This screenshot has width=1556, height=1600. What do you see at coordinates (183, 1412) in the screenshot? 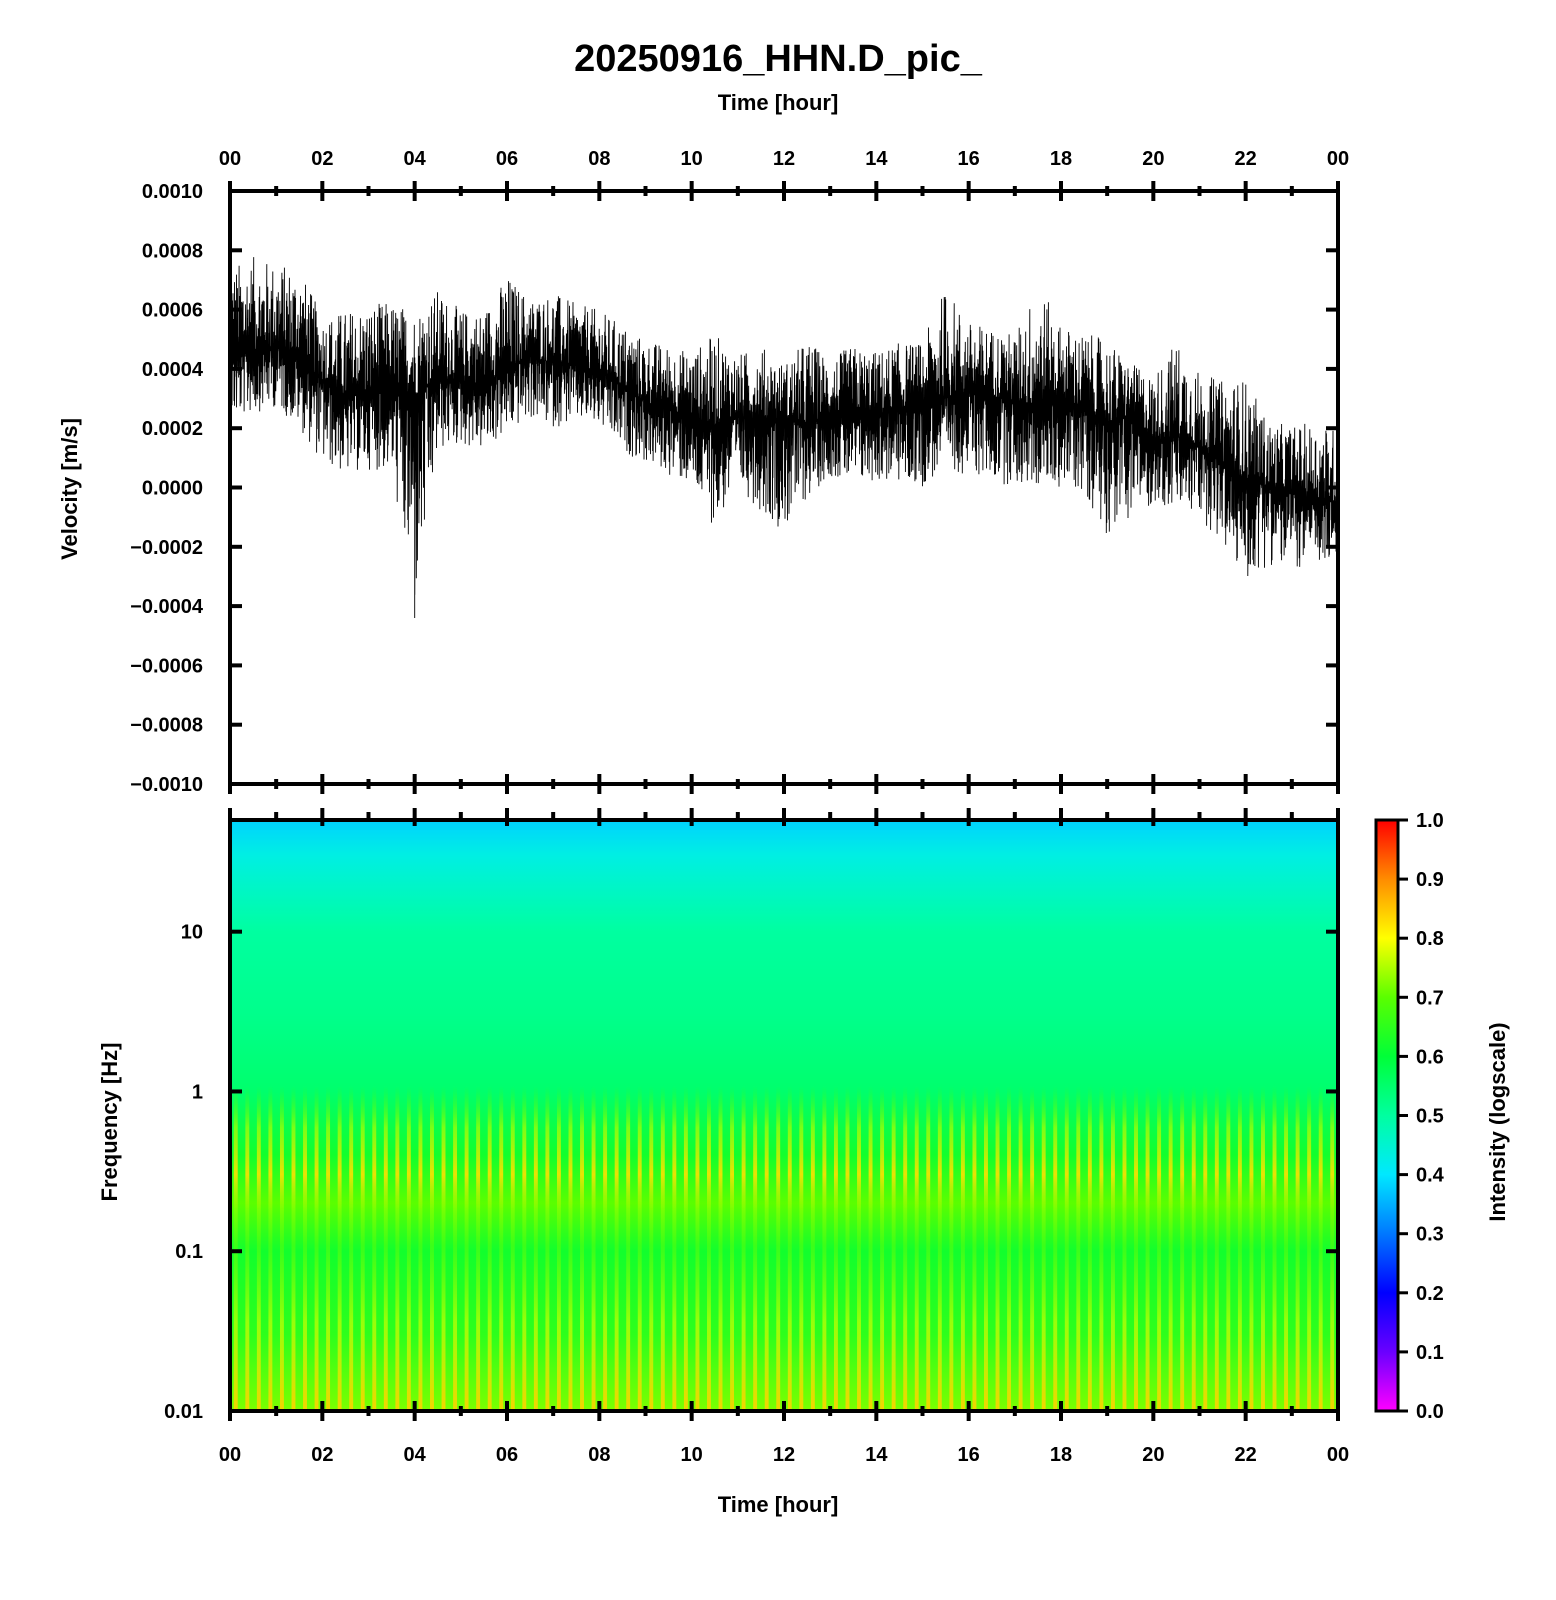
I see `y-tick-label-frequency: 0.01` at bounding box center [183, 1412].